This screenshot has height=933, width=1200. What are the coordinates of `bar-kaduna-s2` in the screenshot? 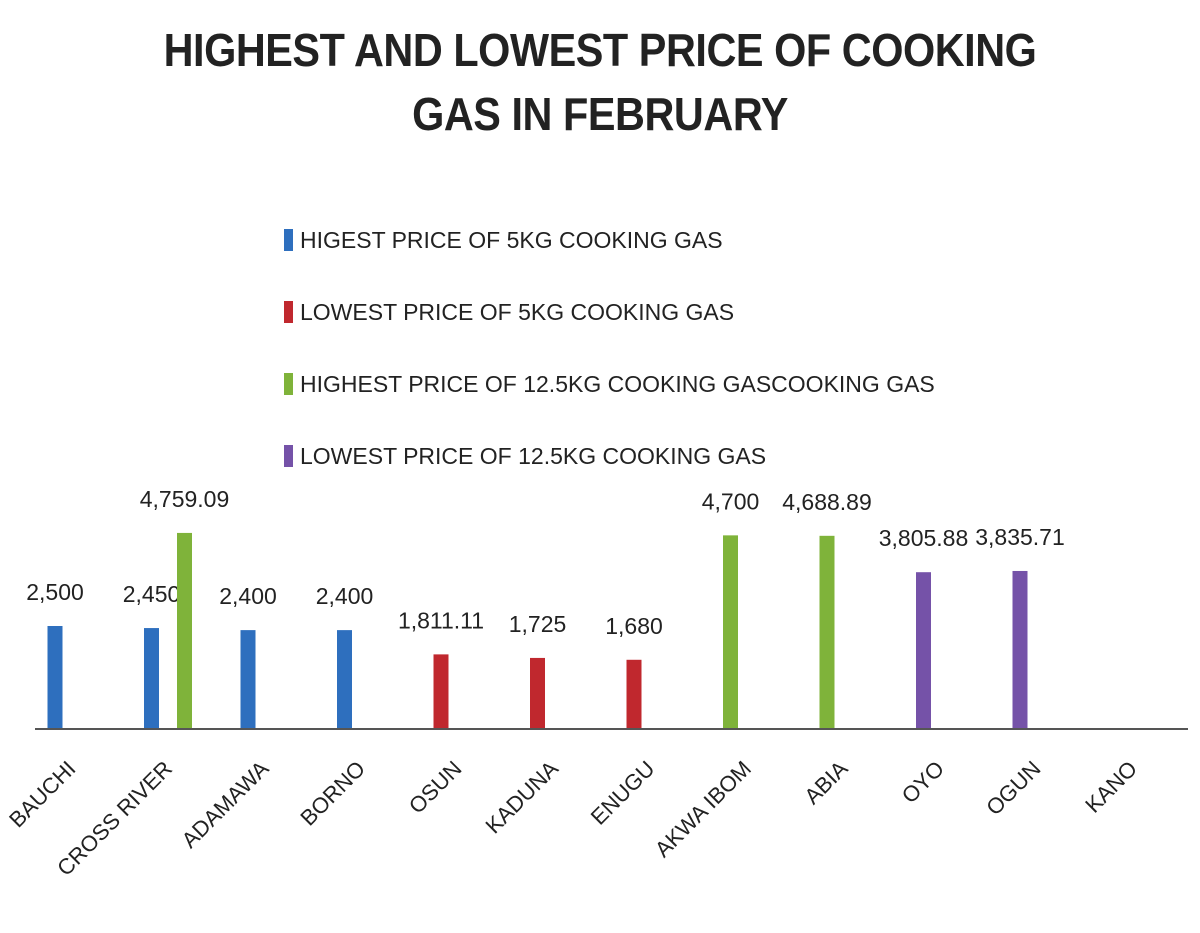 It's located at (537, 693).